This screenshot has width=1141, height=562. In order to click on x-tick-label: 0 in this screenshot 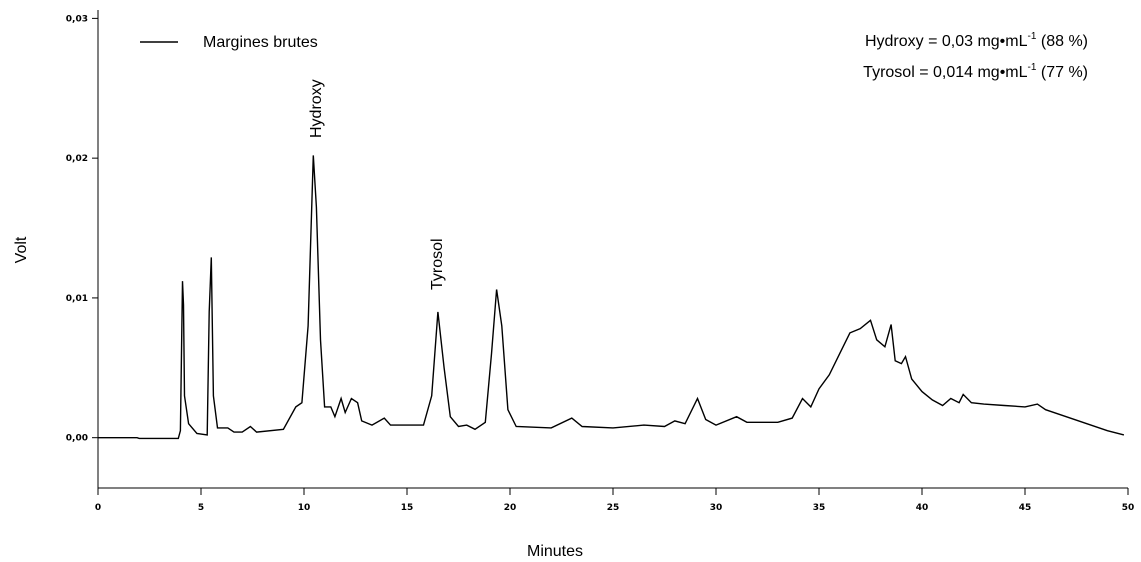, I will do `click(98, 508)`.